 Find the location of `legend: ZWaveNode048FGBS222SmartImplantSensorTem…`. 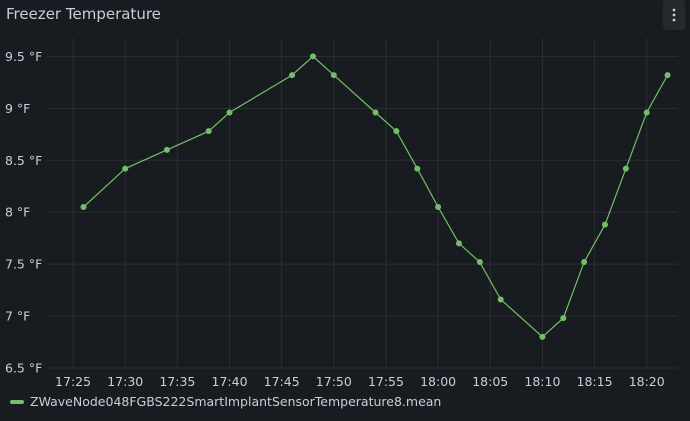

legend: ZWaveNode048FGBS222SmartImplantSensorTem… is located at coordinates (225, 401).